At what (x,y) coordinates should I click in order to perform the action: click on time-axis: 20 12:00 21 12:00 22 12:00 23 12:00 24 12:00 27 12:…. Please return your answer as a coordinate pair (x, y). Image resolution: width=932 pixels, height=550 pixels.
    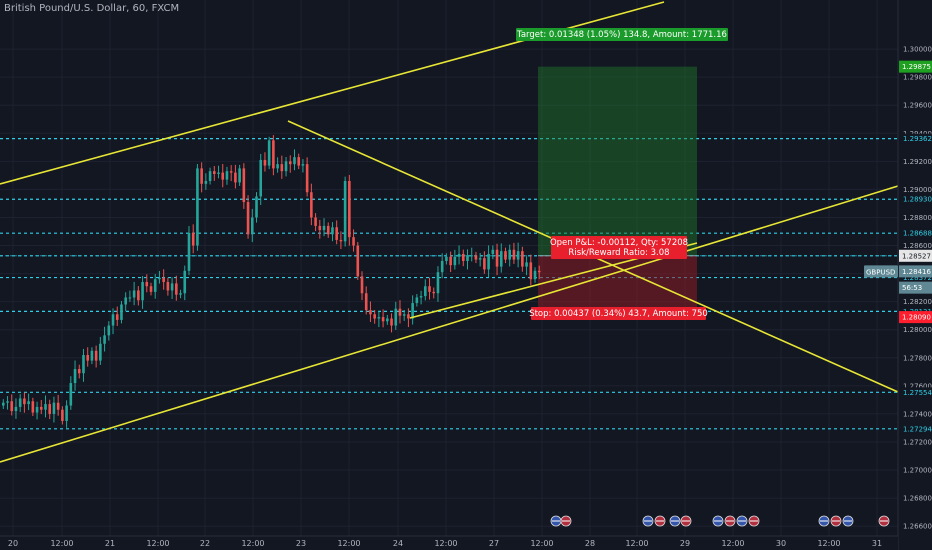
    Looking at the image, I should click on (449, 542).